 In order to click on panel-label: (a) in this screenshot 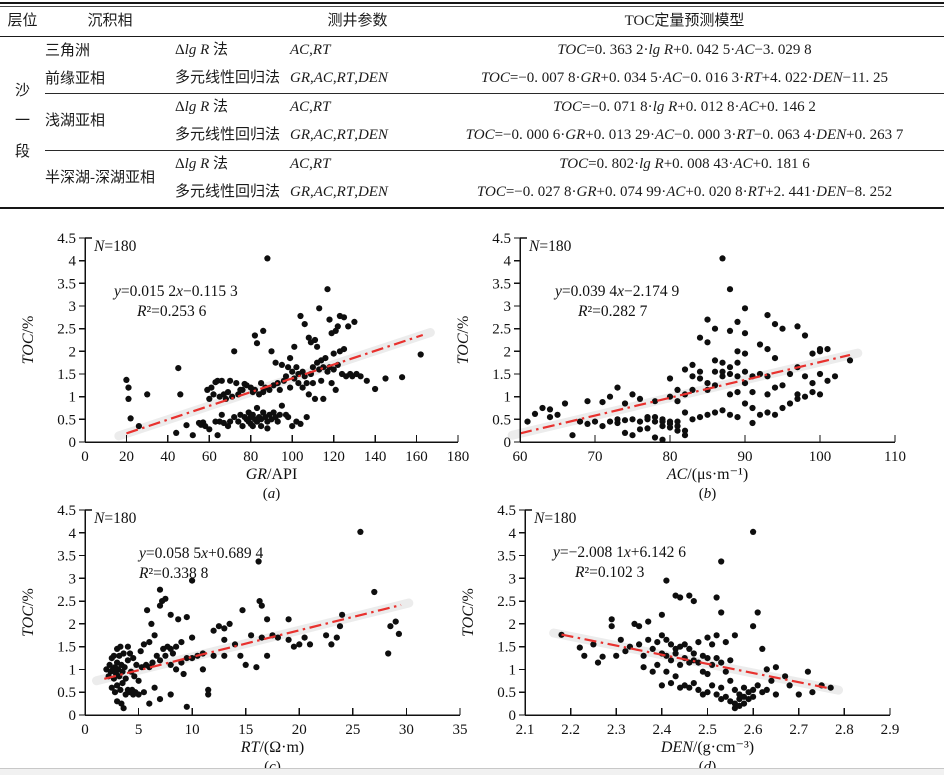, I will do `click(272, 494)`.